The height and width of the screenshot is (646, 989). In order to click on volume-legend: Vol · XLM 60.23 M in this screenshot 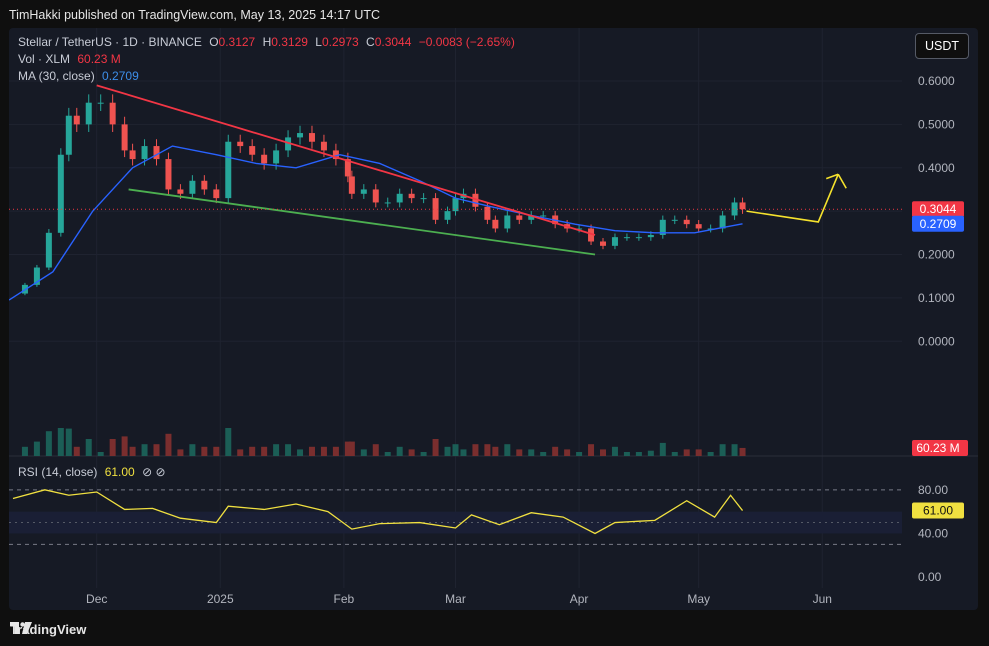, I will do `click(71, 59)`.